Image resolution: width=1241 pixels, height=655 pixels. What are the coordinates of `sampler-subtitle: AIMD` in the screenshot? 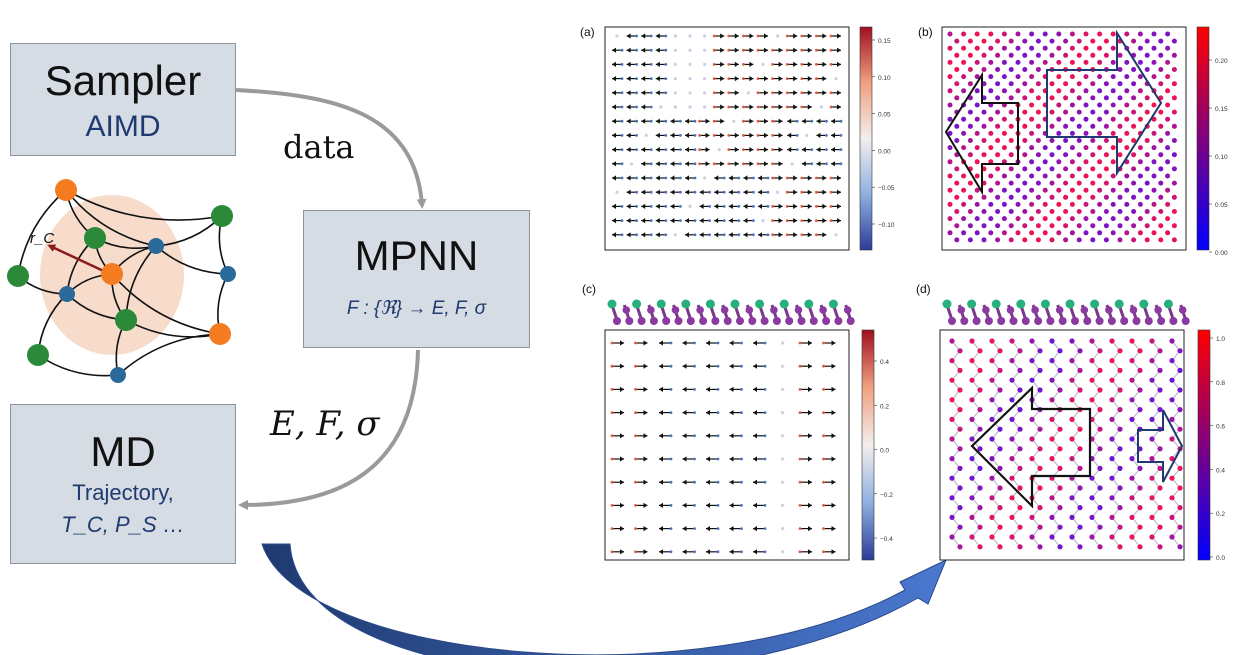 It's located at (123, 126).